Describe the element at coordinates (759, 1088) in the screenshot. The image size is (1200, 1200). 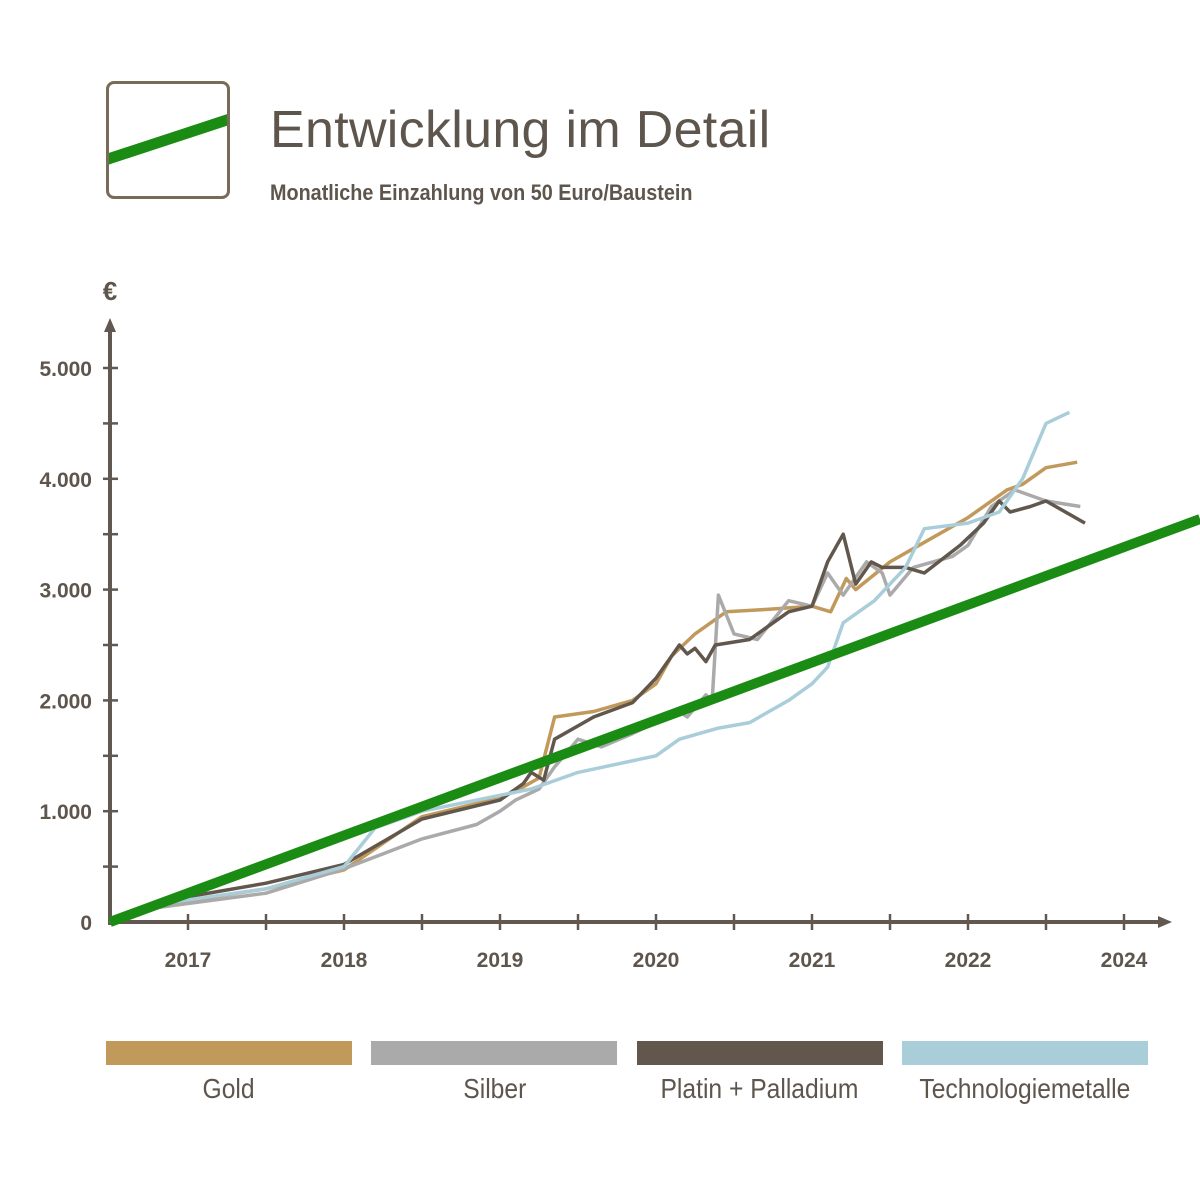
I see `legend-label: Platin + Palladium` at that location.